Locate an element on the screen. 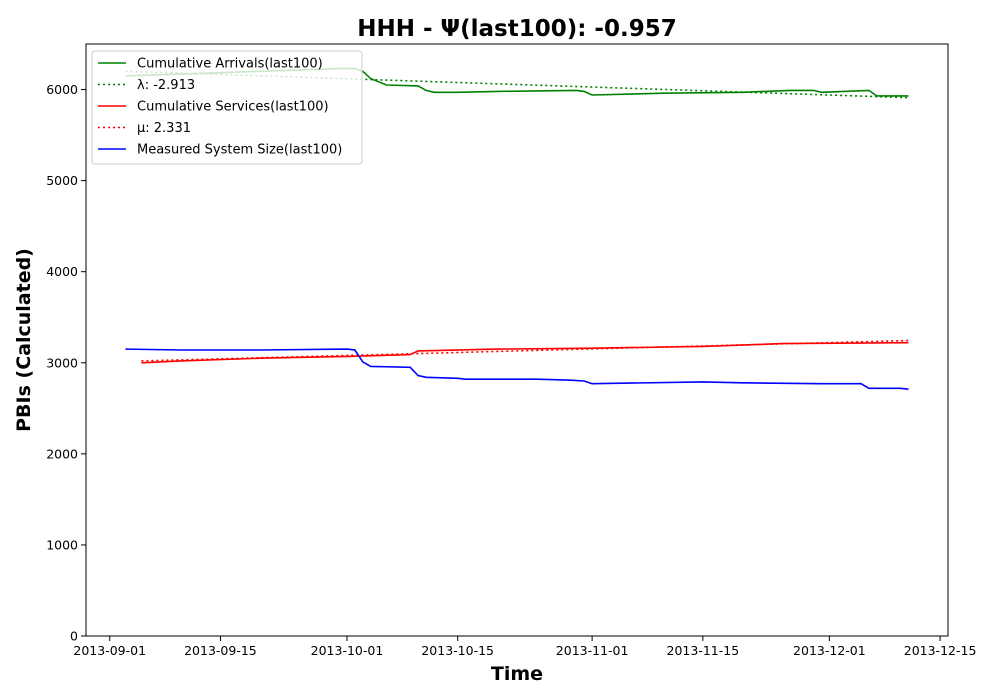 Image resolution: width=1000 pixels, height=700 pixels. legend-label: Cumulative Services(last100) is located at coordinates (233, 107).